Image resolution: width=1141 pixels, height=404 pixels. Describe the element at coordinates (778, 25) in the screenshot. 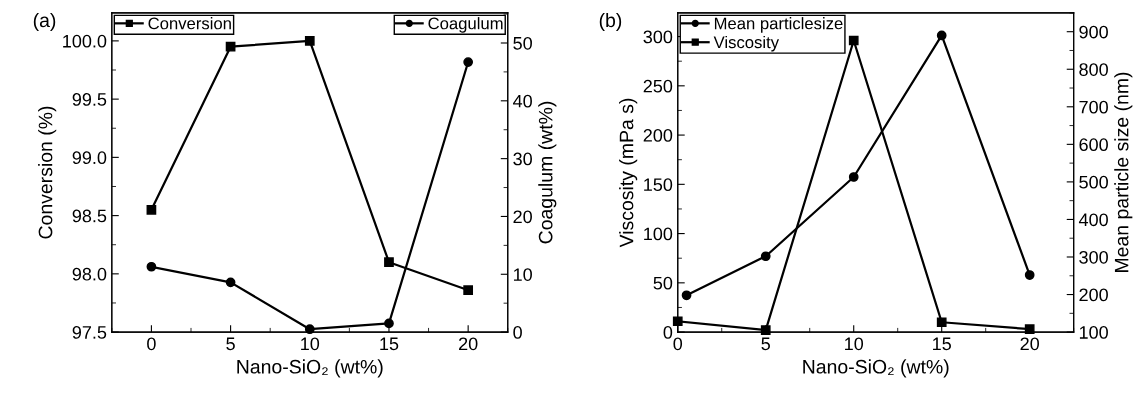

I see `legend-label: Mean particlesize` at that location.